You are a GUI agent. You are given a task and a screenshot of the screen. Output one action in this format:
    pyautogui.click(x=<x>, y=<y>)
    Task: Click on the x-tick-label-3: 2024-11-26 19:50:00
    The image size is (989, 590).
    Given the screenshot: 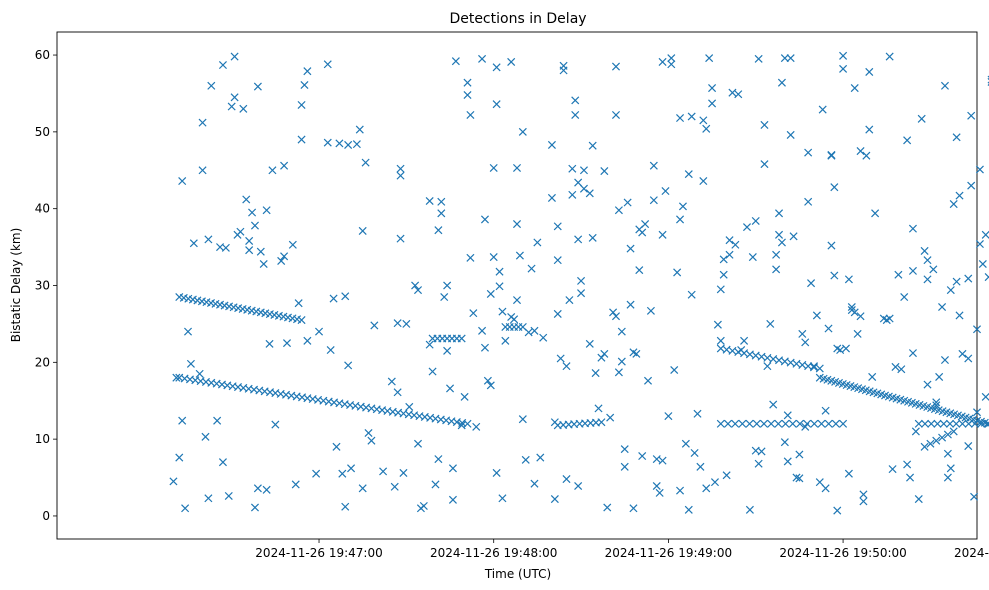 What is the action you would take?
    pyautogui.click(x=842, y=553)
    